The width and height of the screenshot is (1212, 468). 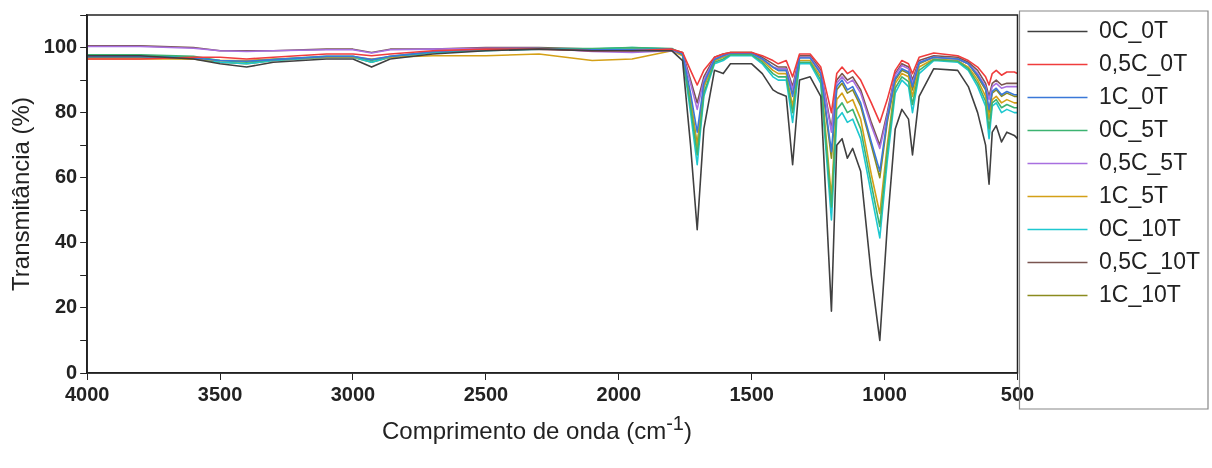 I want to click on x-tick-label: 4000, so click(x=87, y=393).